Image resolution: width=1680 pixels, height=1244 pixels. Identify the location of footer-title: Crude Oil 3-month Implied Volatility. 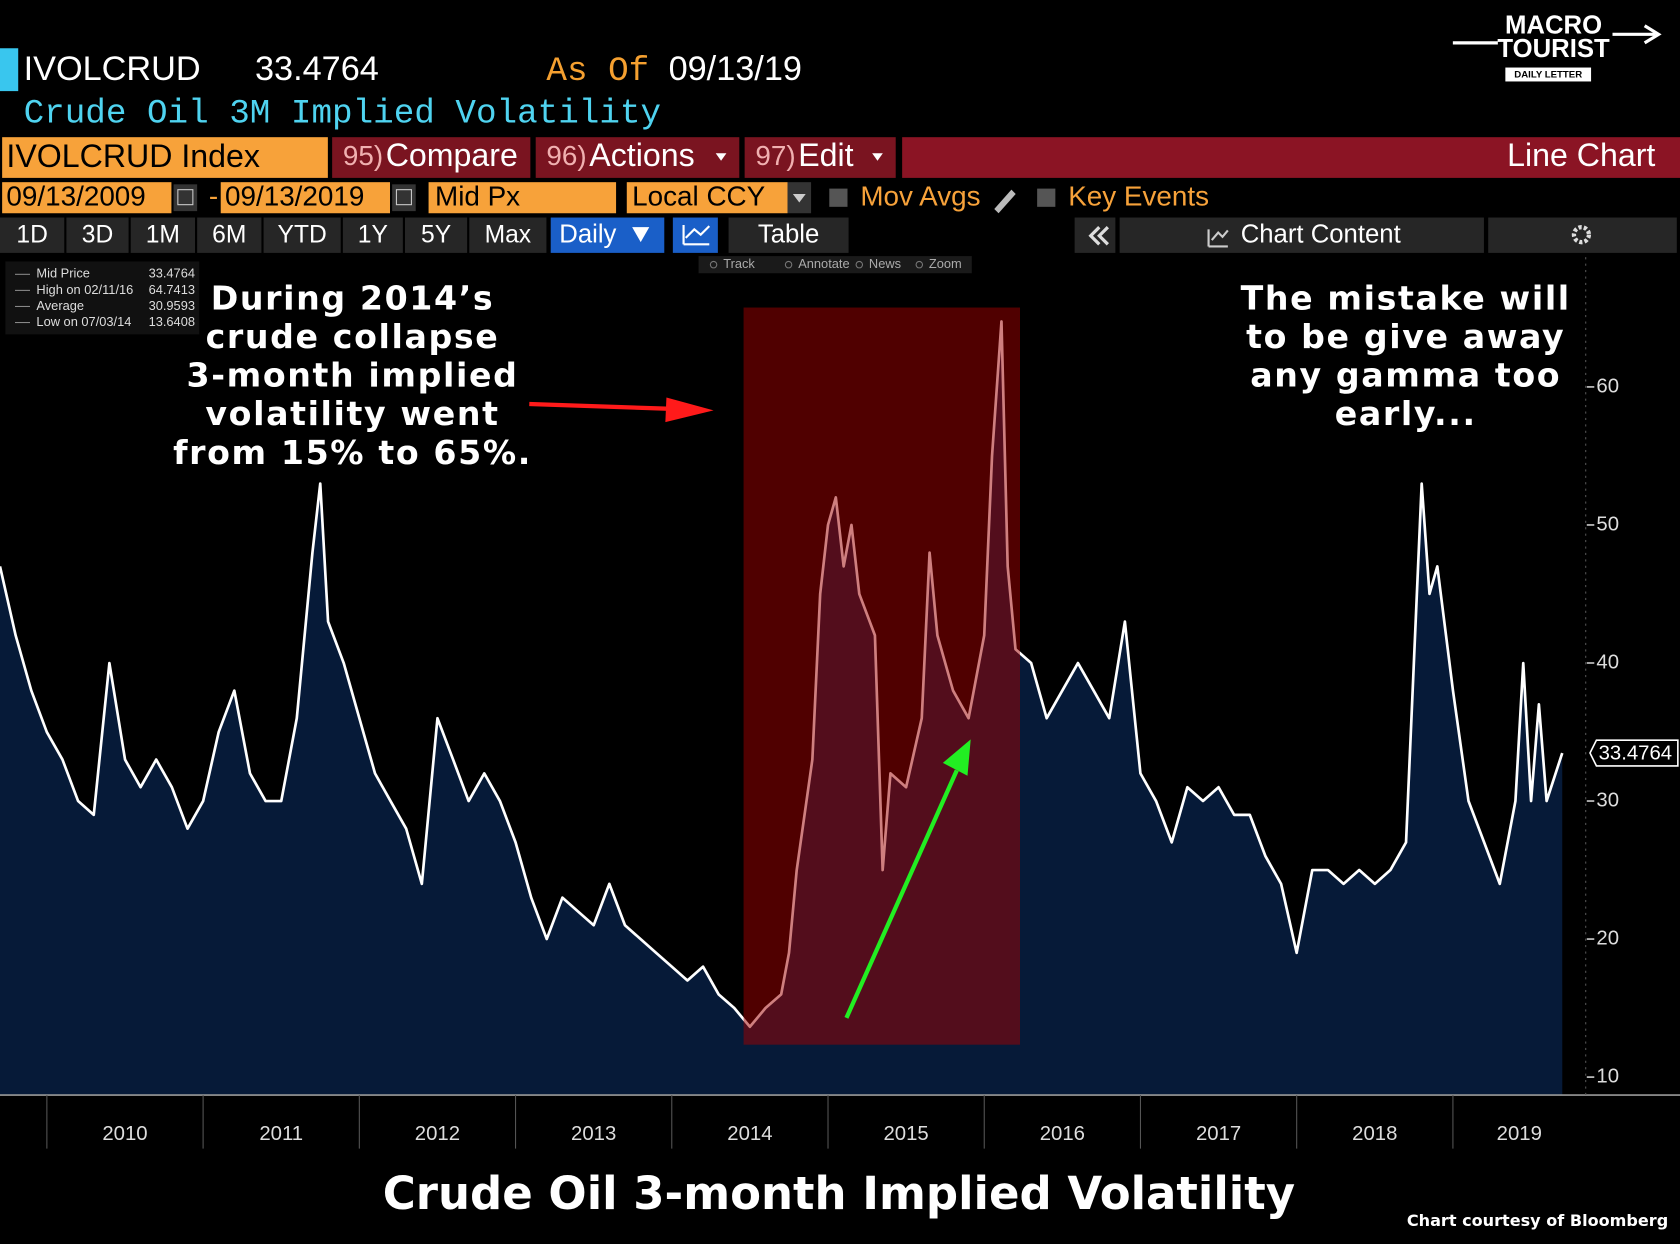
(839, 1193).